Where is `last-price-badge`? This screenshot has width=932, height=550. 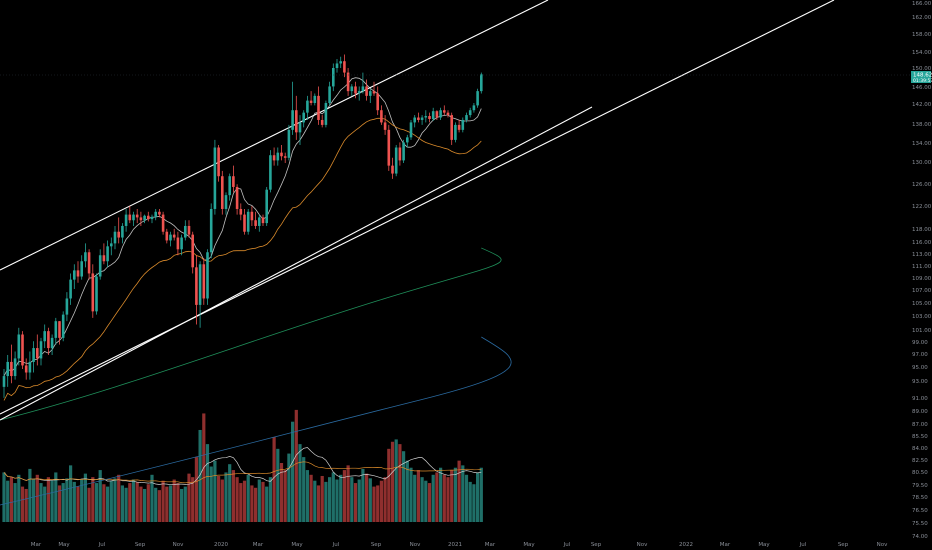 last-price-badge is located at coordinates (921, 77).